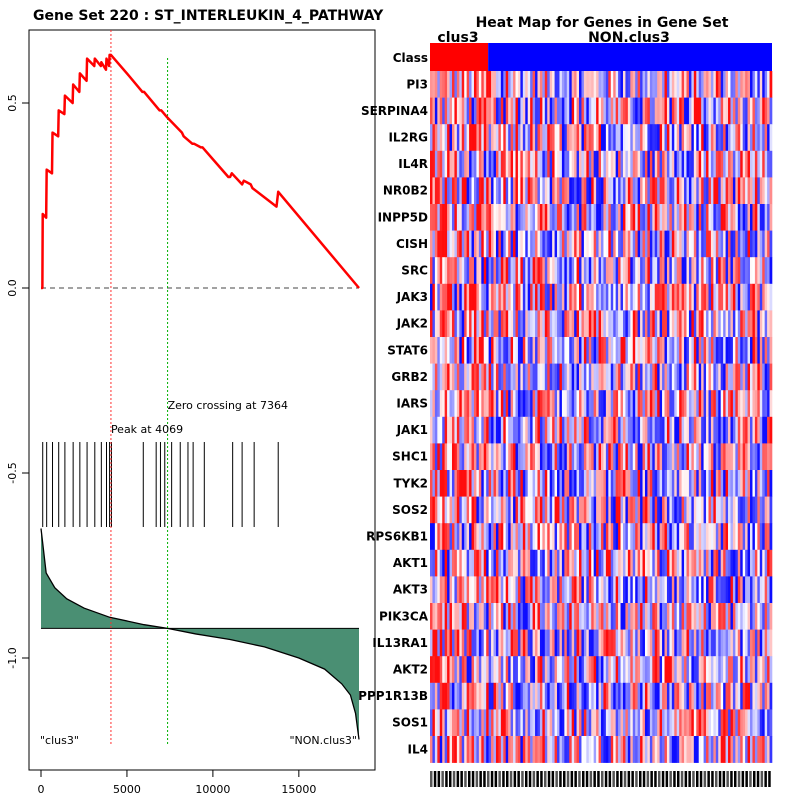  I want to click on gene-label: IL4, so click(418, 749).